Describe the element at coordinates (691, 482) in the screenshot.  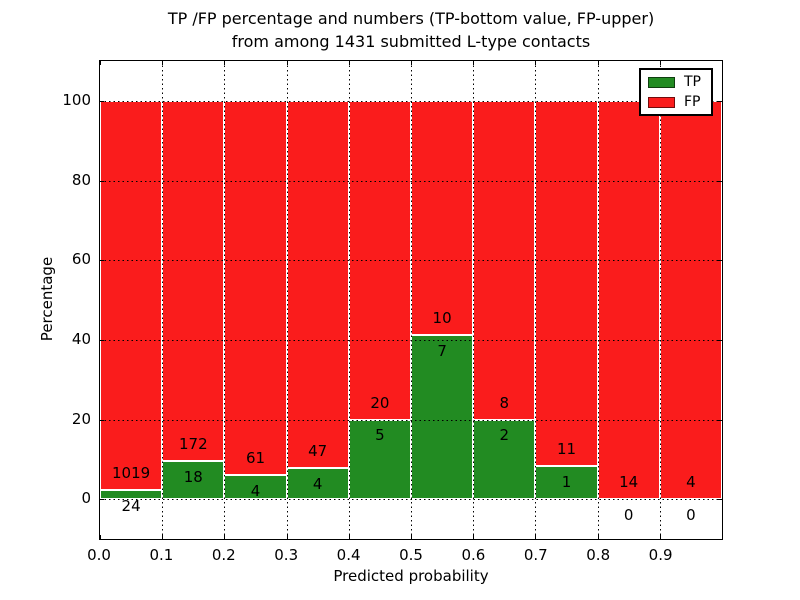
I see `fp-count-label: 4` at that location.